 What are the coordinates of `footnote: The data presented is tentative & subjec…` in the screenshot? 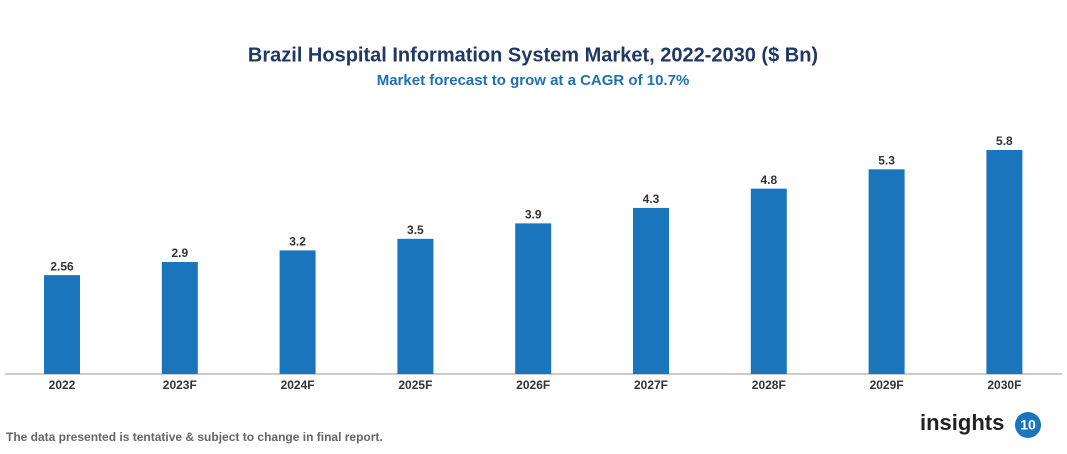 It's located at (194, 437).